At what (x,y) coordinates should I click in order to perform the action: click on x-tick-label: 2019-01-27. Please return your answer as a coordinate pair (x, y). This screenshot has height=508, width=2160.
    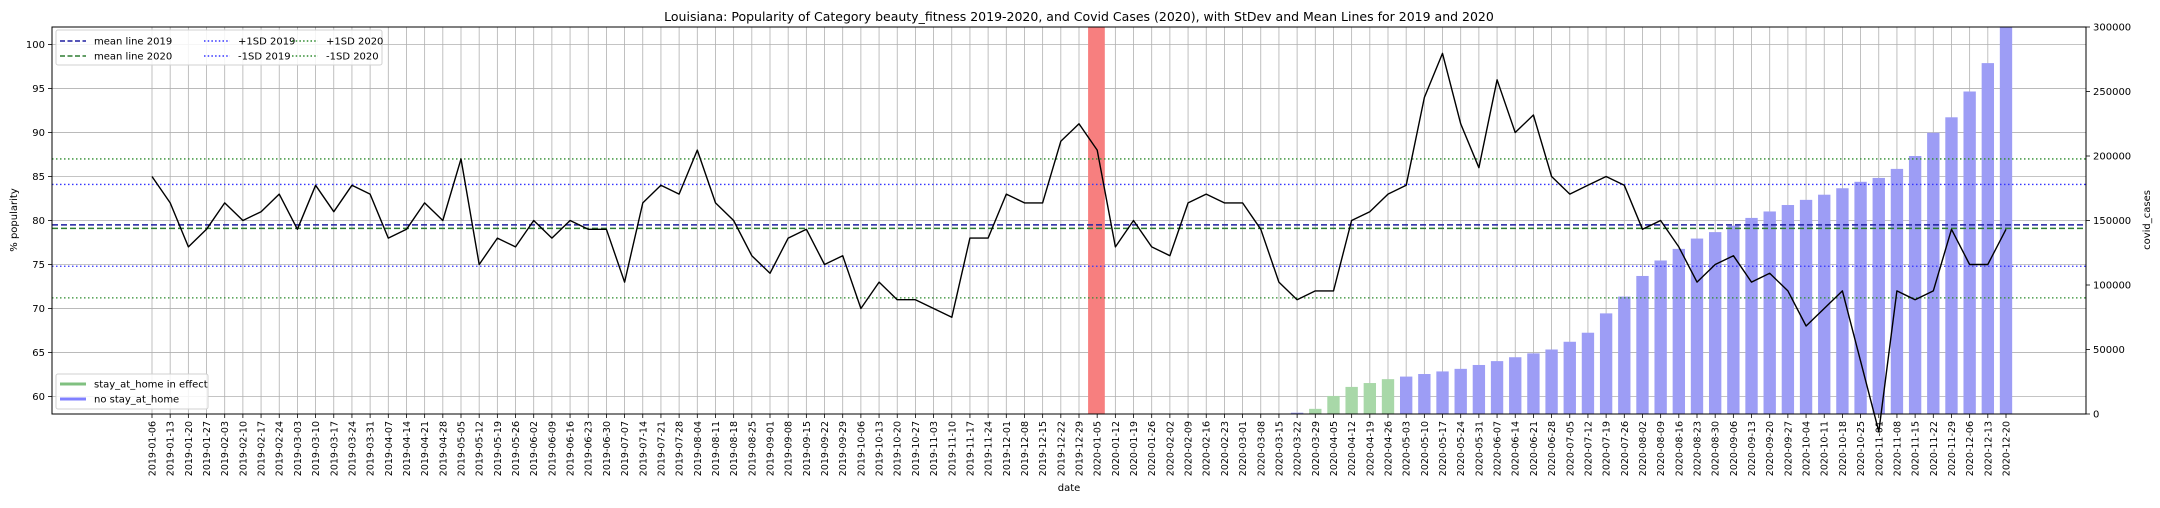
    Looking at the image, I should click on (207, 448).